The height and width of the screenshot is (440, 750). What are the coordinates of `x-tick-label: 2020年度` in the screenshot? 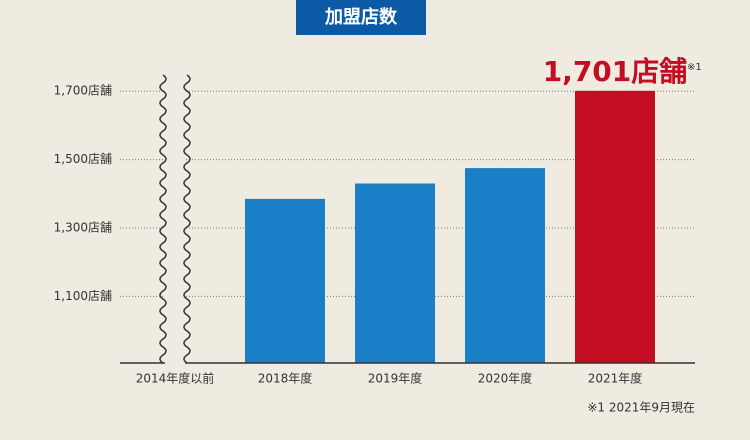 It's located at (505, 378).